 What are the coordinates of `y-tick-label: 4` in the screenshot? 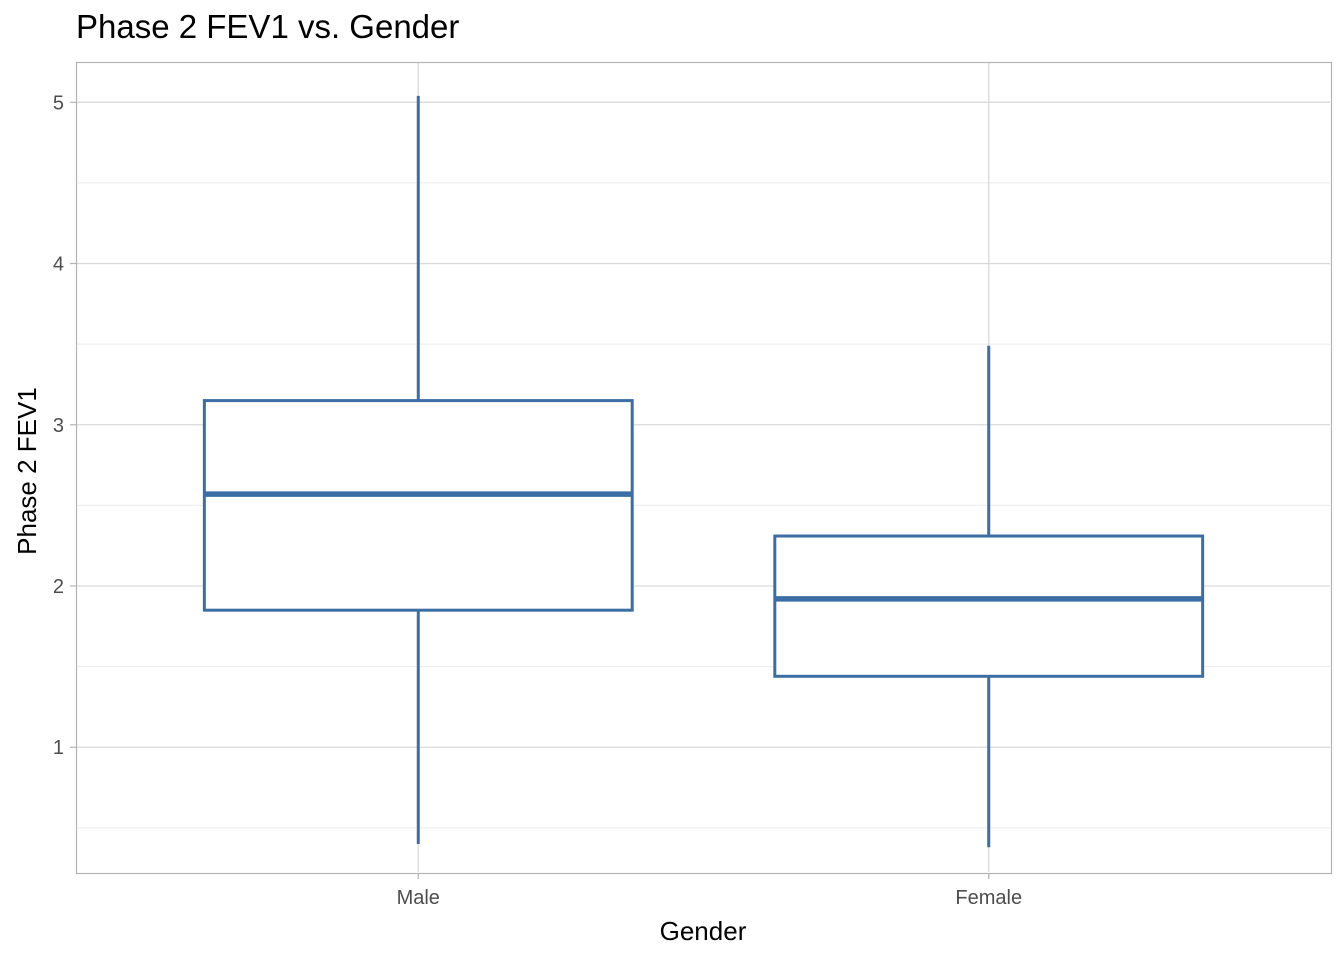 It's located at (58, 265).